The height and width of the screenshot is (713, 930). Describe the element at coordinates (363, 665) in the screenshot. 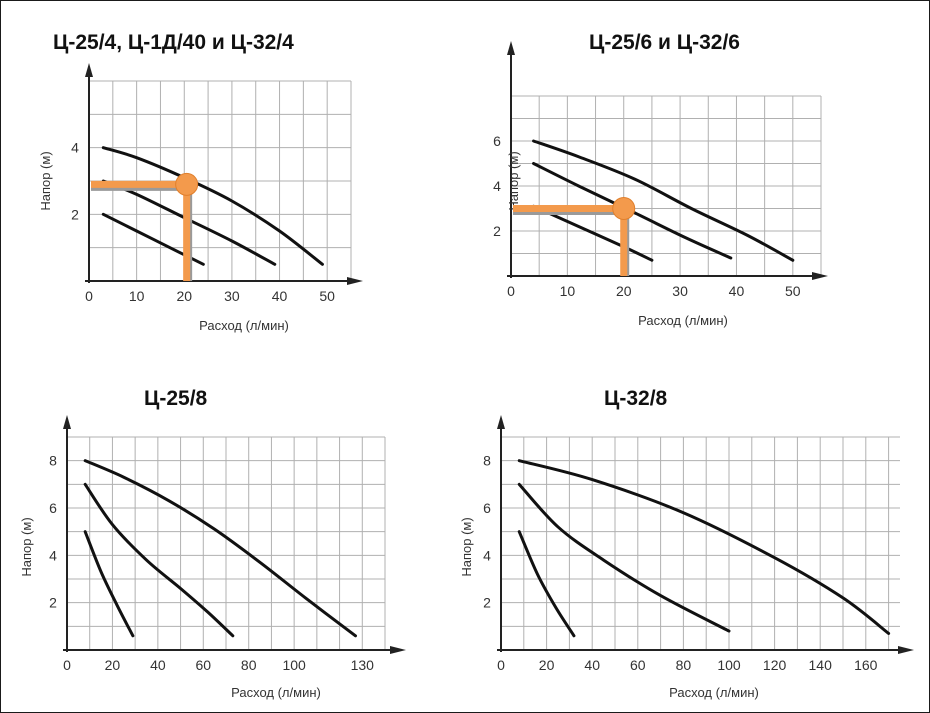

I see `x-tick-label: 130` at that location.